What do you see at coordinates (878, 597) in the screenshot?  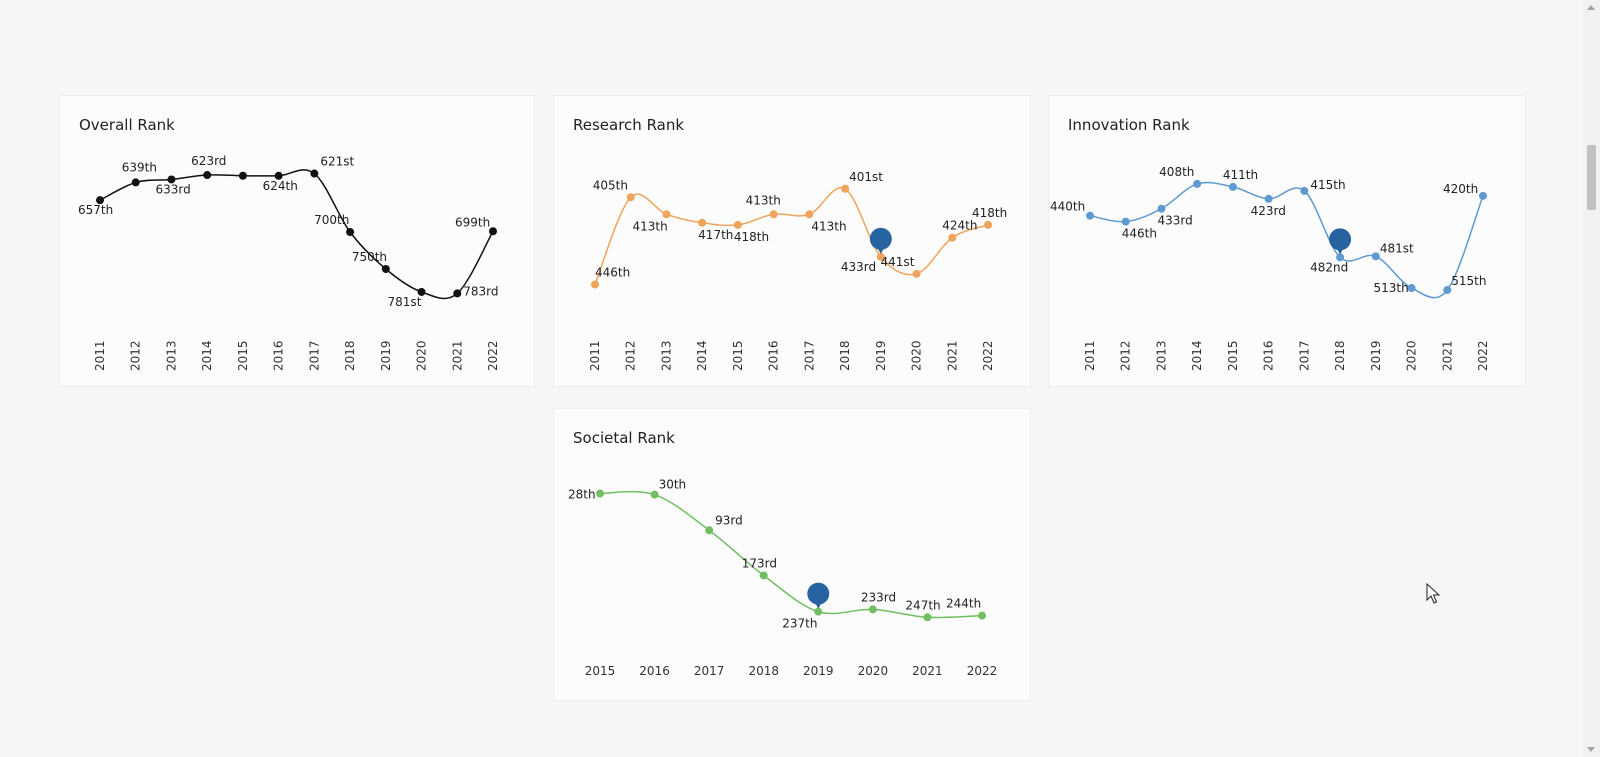 I see `data-label: 233rd` at bounding box center [878, 597].